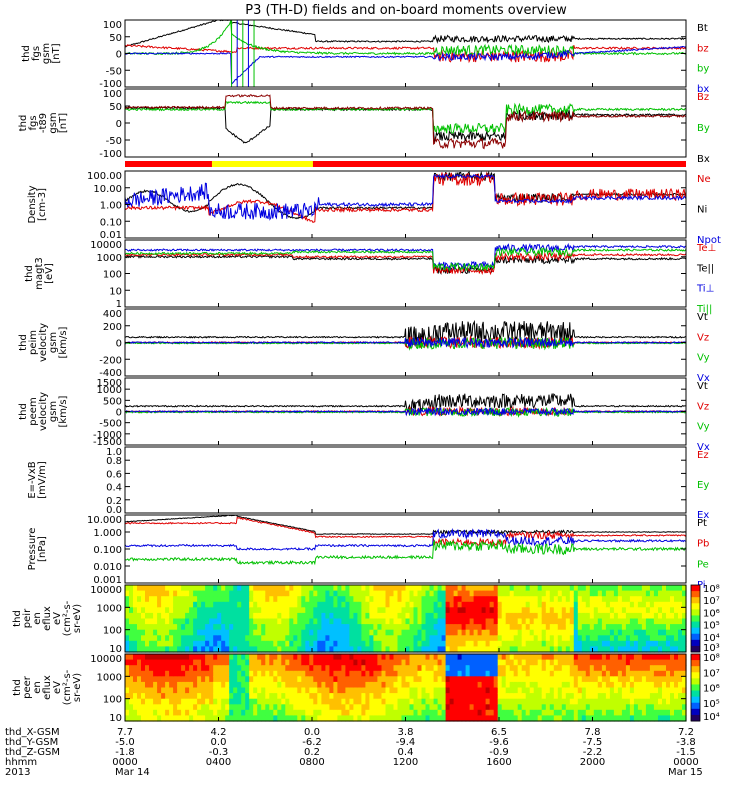 The width and height of the screenshot is (750, 800). What do you see at coordinates (111, 235) in the screenshot?
I see `y-tick-label: 0.01` at bounding box center [111, 235].